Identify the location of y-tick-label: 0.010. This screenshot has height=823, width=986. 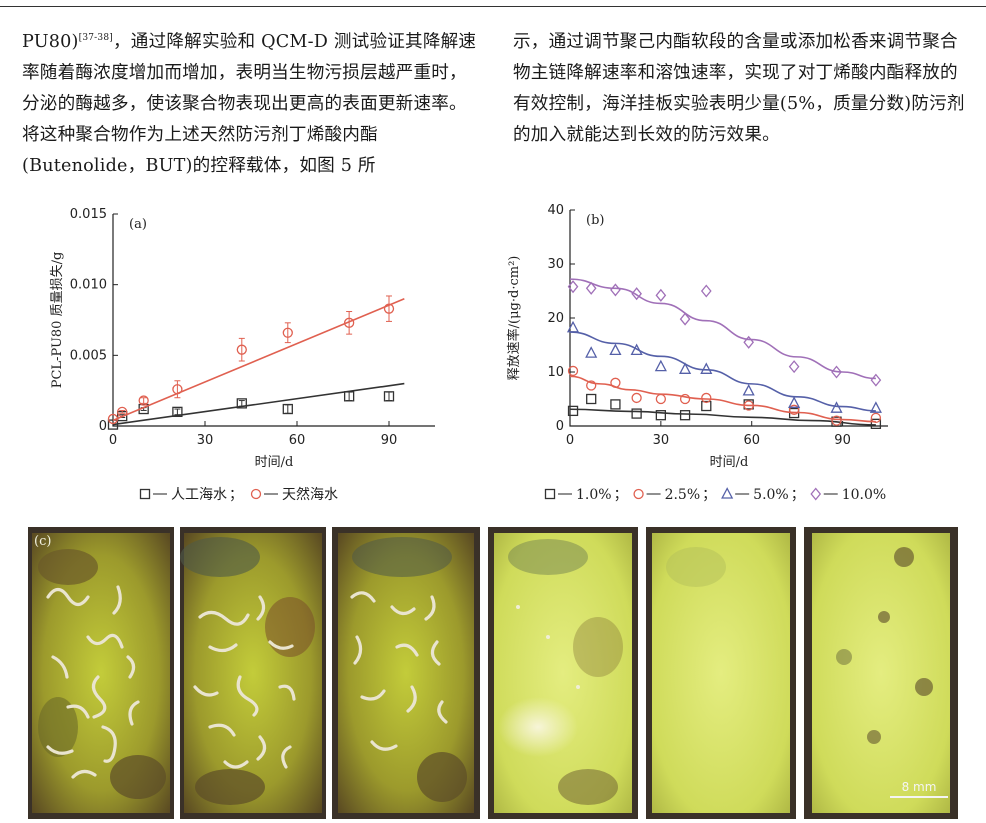
(88, 285).